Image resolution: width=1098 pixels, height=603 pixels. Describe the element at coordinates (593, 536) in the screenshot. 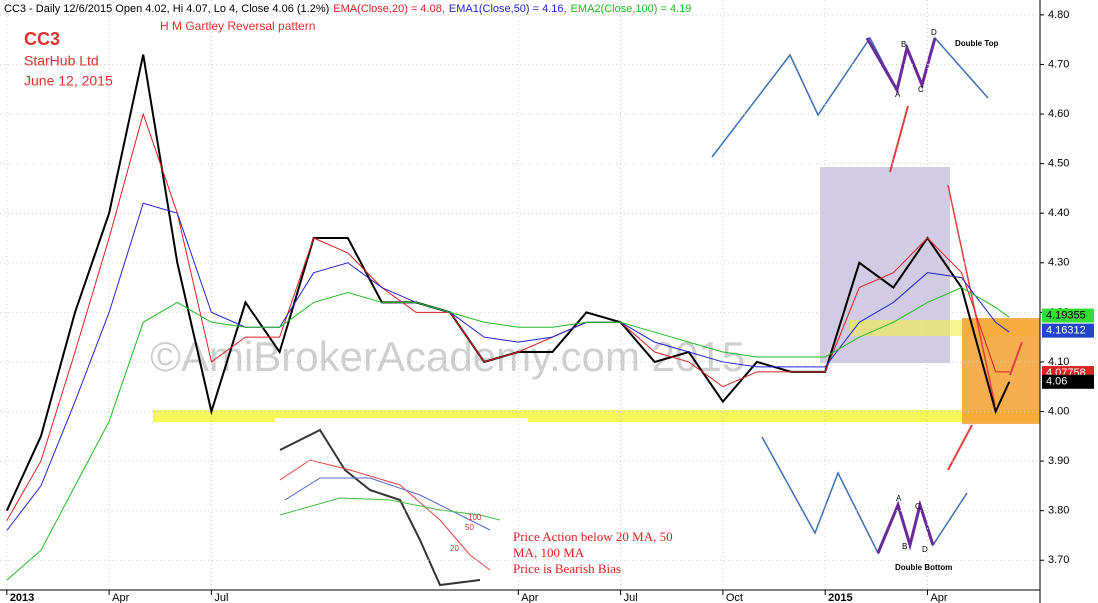

I see `note: Price Action below 20 MA, 50` at that location.